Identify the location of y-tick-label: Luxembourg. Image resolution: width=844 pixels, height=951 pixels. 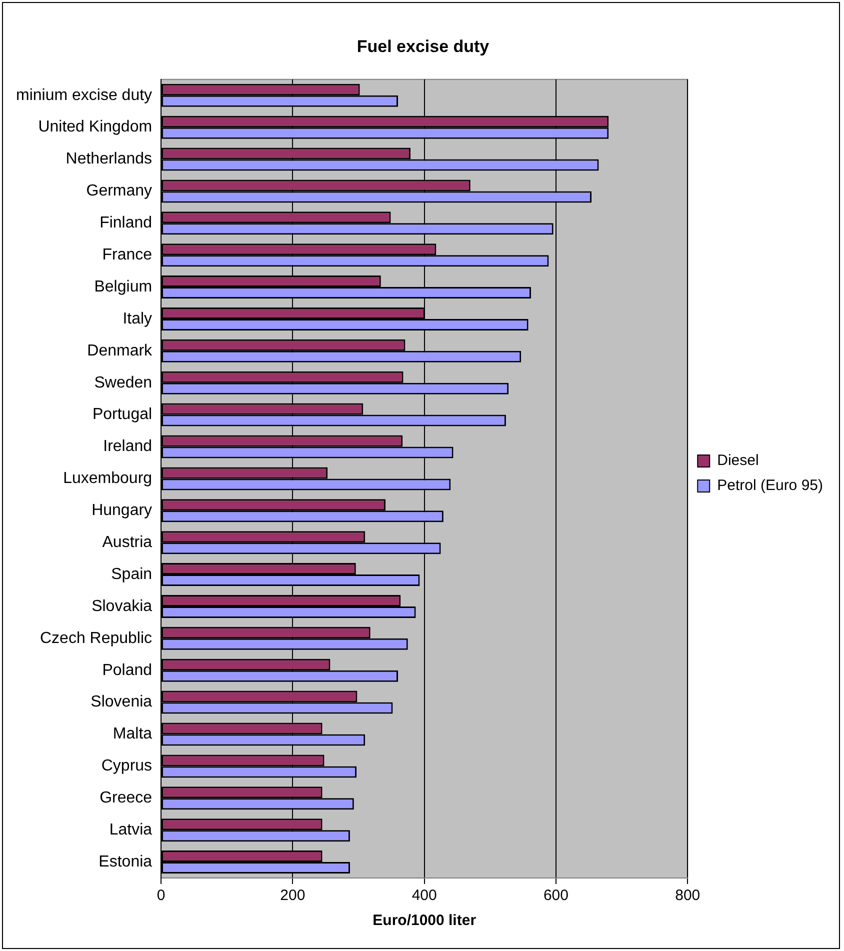
(107, 479).